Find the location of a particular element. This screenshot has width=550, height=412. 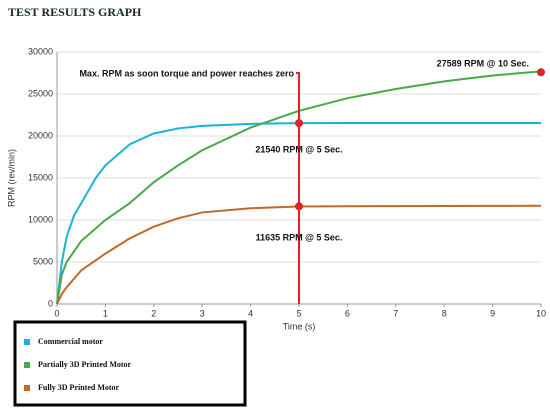

x-tick-label: 9 is located at coordinates (492, 313).